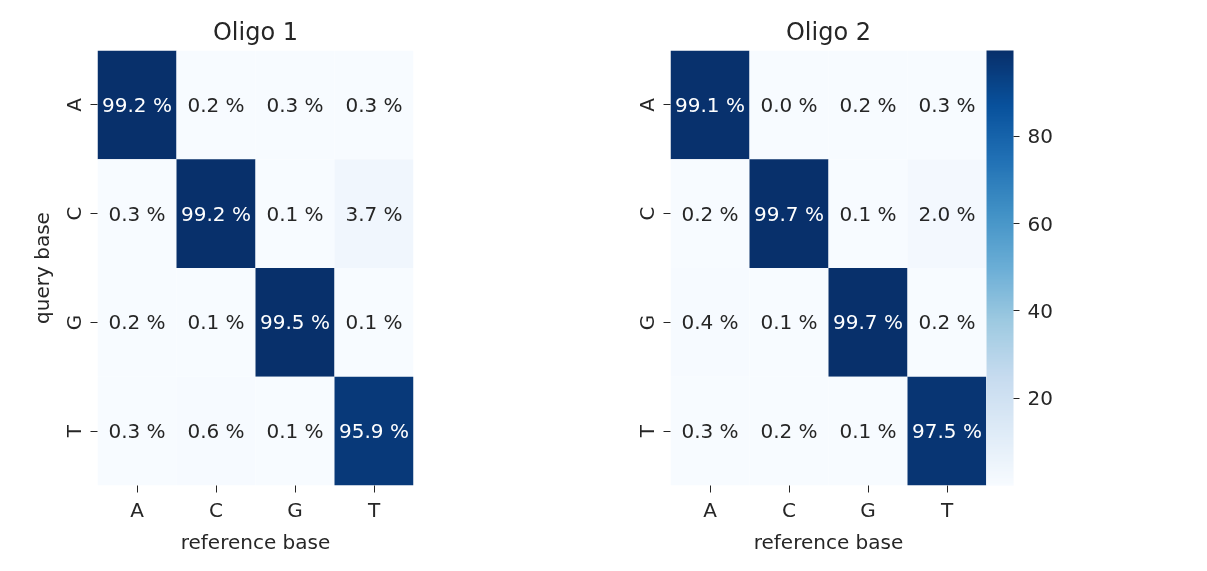 Image resolution: width=1207 pixels, height=571 pixels. What do you see at coordinates (710, 104) in the screenshot?
I see `data-label: 99.1 %` at bounding box center [710, 104].